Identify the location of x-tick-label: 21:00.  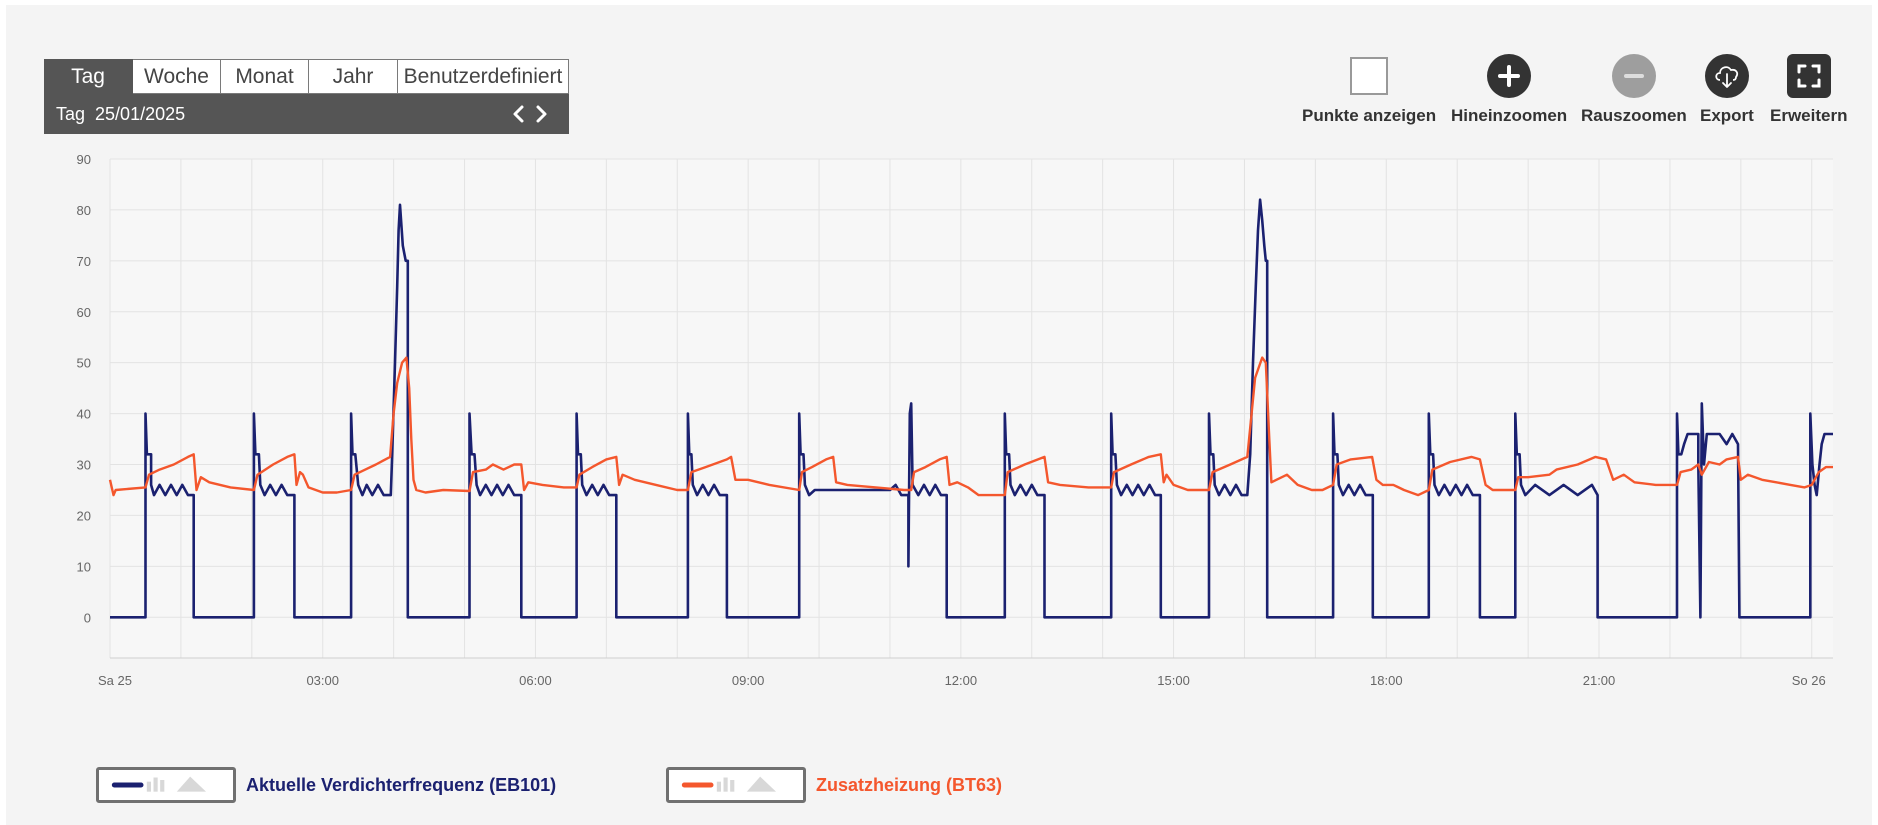
(1599, 680).